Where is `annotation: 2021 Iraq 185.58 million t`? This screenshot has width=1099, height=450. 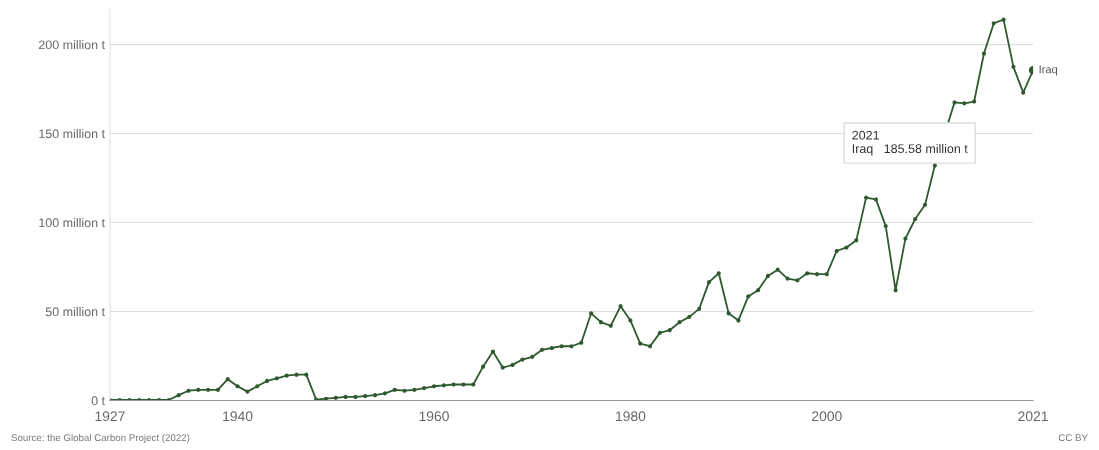 annotation: 2021 Iraq 185.58 million t is located at coordinates (910, 143).